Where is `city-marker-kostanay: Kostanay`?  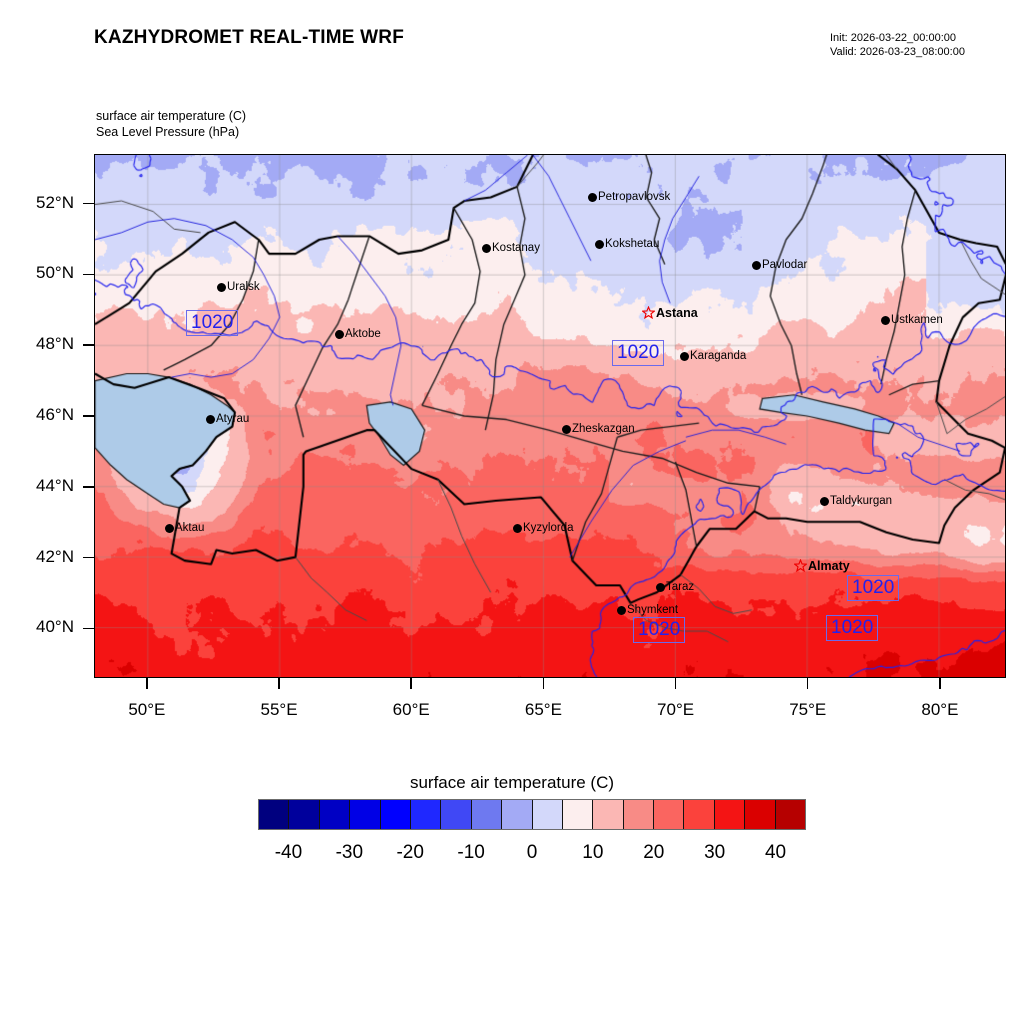
city-marker-kostanay: Kostanay is located at coordinates (511, 248).